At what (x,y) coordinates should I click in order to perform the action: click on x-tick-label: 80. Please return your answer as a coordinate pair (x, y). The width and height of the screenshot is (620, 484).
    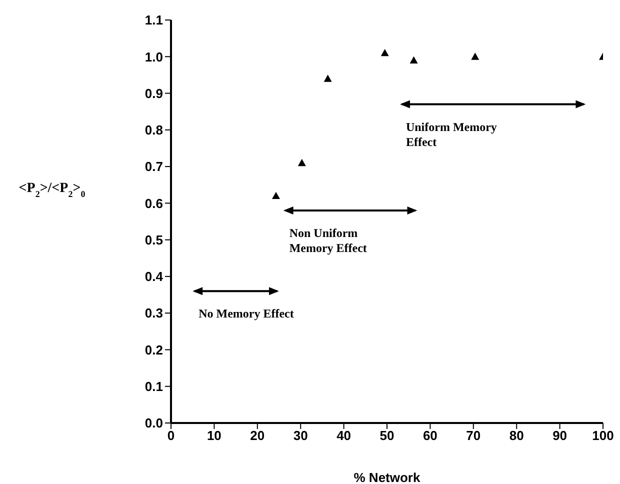
    Looking at the image, I should click on (516, 436).